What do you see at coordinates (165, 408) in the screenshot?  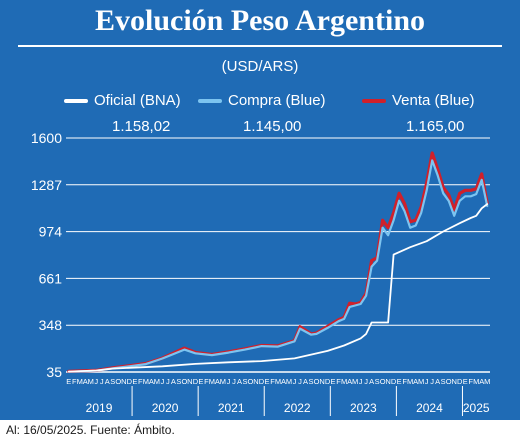 I see `year-tick-label: 2020` at bounding box center [165, 408].